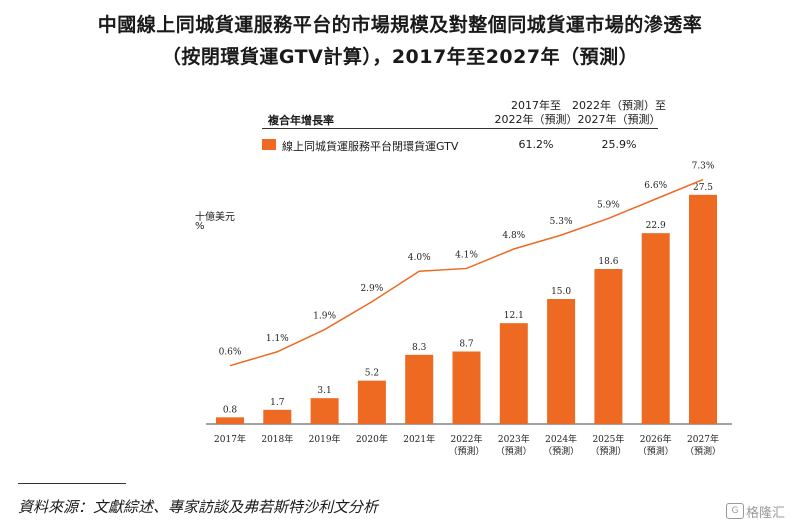 The height and width of the screenshot is (529, 800). What do you see at coordinates (301, 120) in the screenshot?
I see `cagr-header: 複合年增長率` at bounding box center [301, 120].